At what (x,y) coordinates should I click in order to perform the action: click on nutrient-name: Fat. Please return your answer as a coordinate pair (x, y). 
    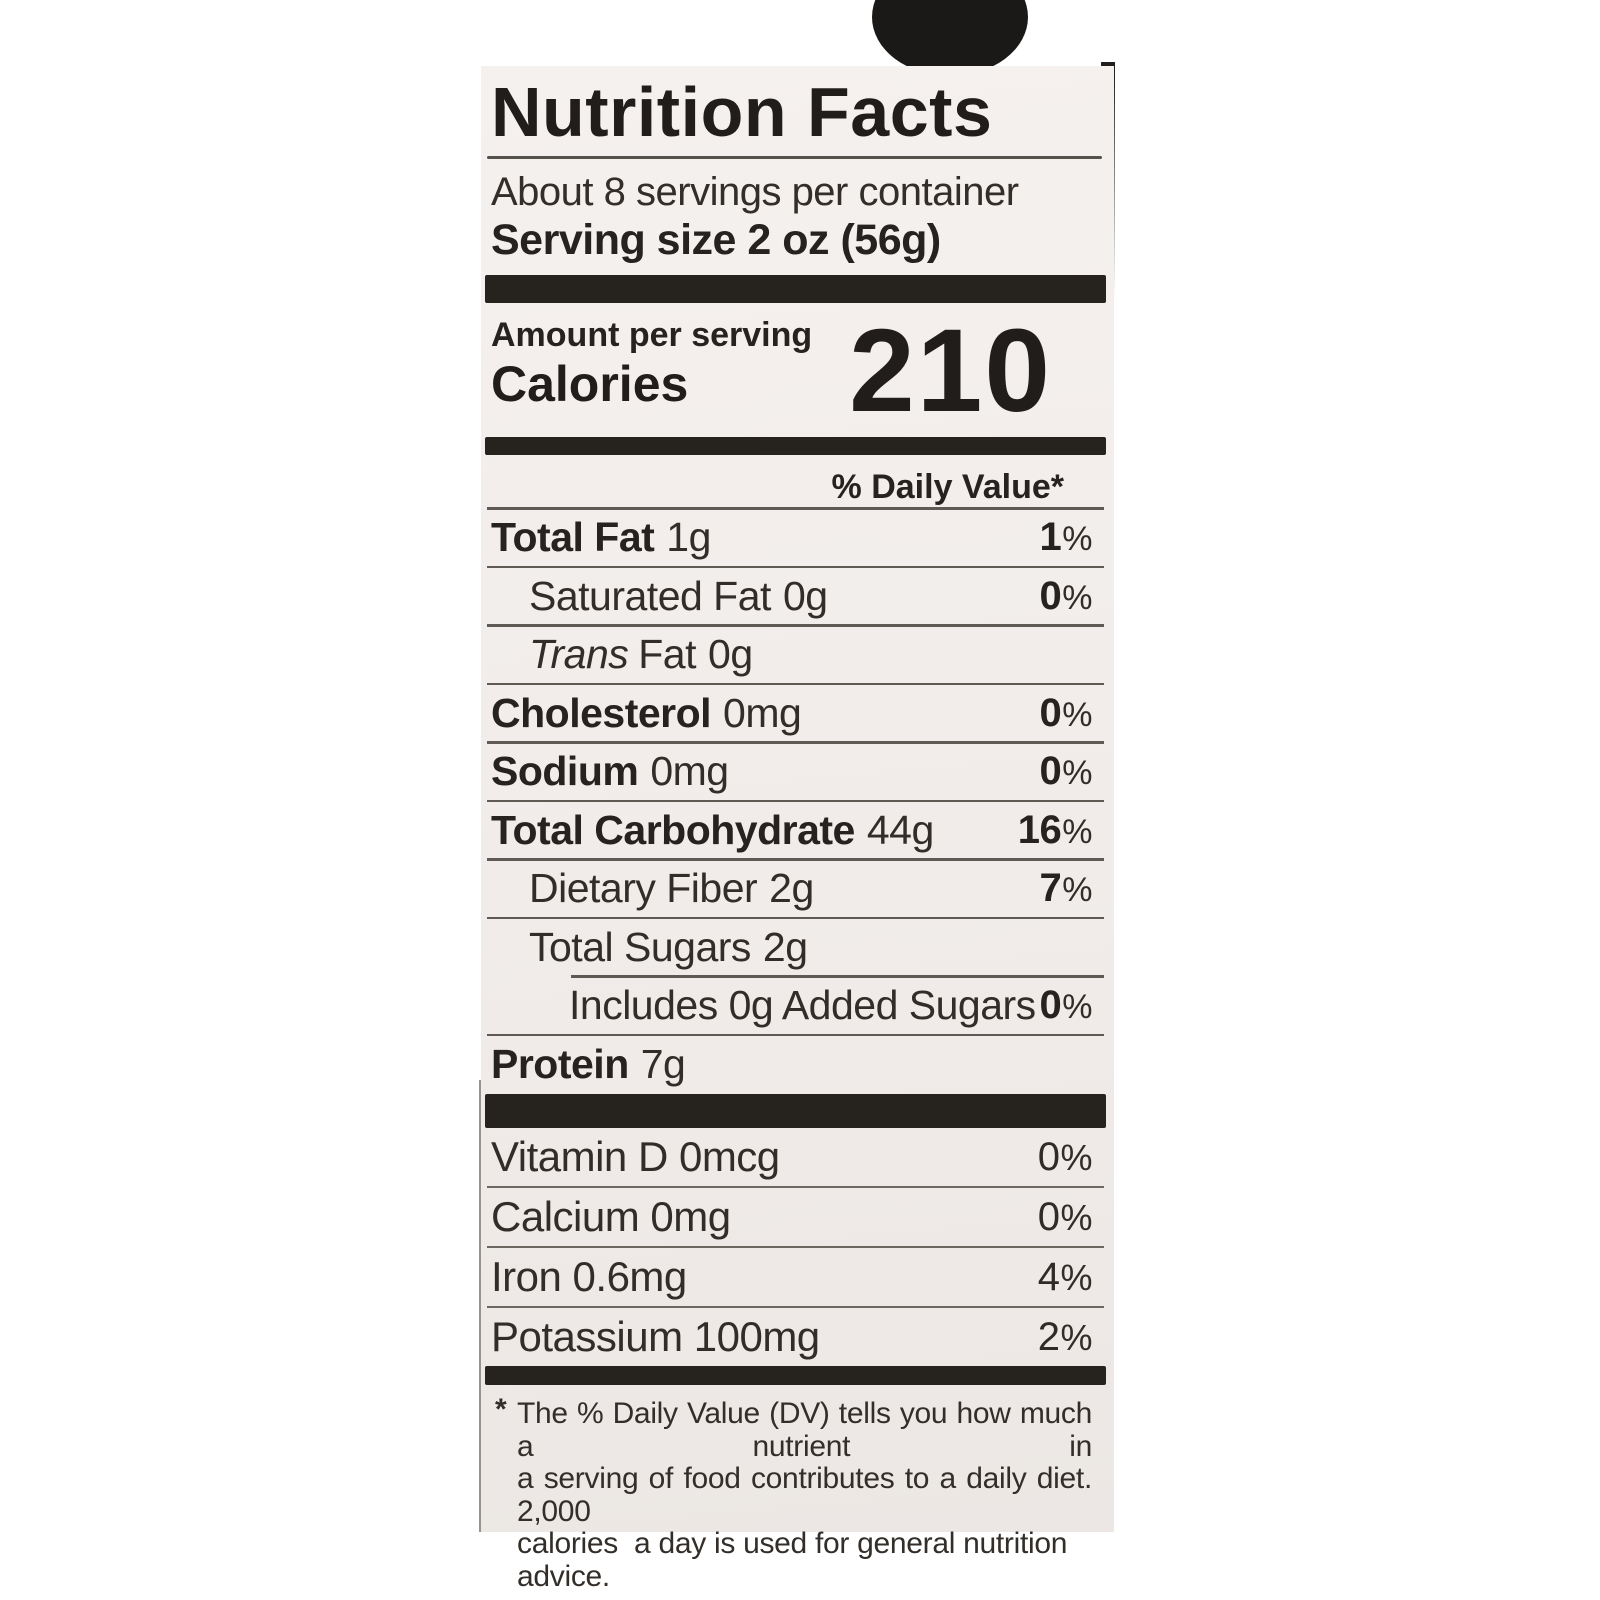
    Looking at the image, I should click on (667, 654).